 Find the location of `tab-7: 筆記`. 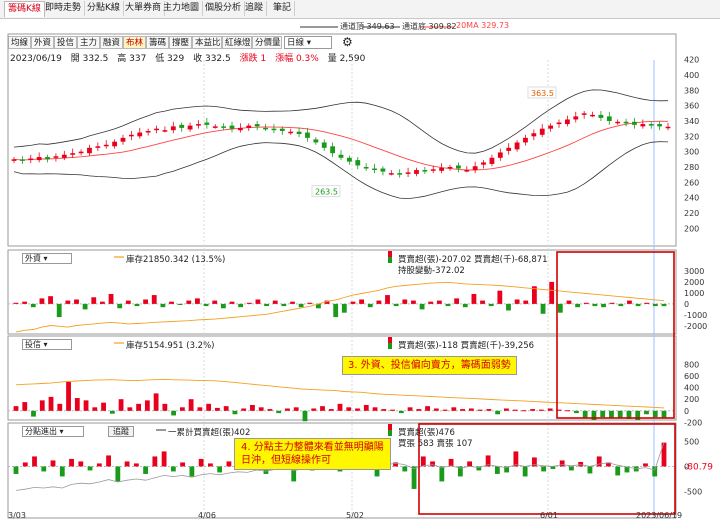

tab-7: 筆記 is located at coordinates (283, 8).